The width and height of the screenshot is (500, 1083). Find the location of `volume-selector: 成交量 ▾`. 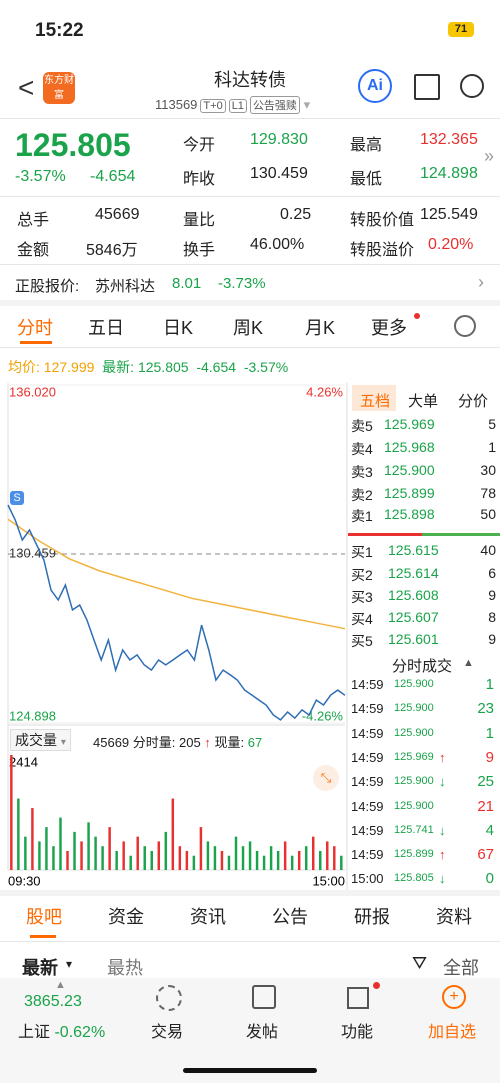

volume-selector: 成交量 ▾ is located at coordinates (40, 740).